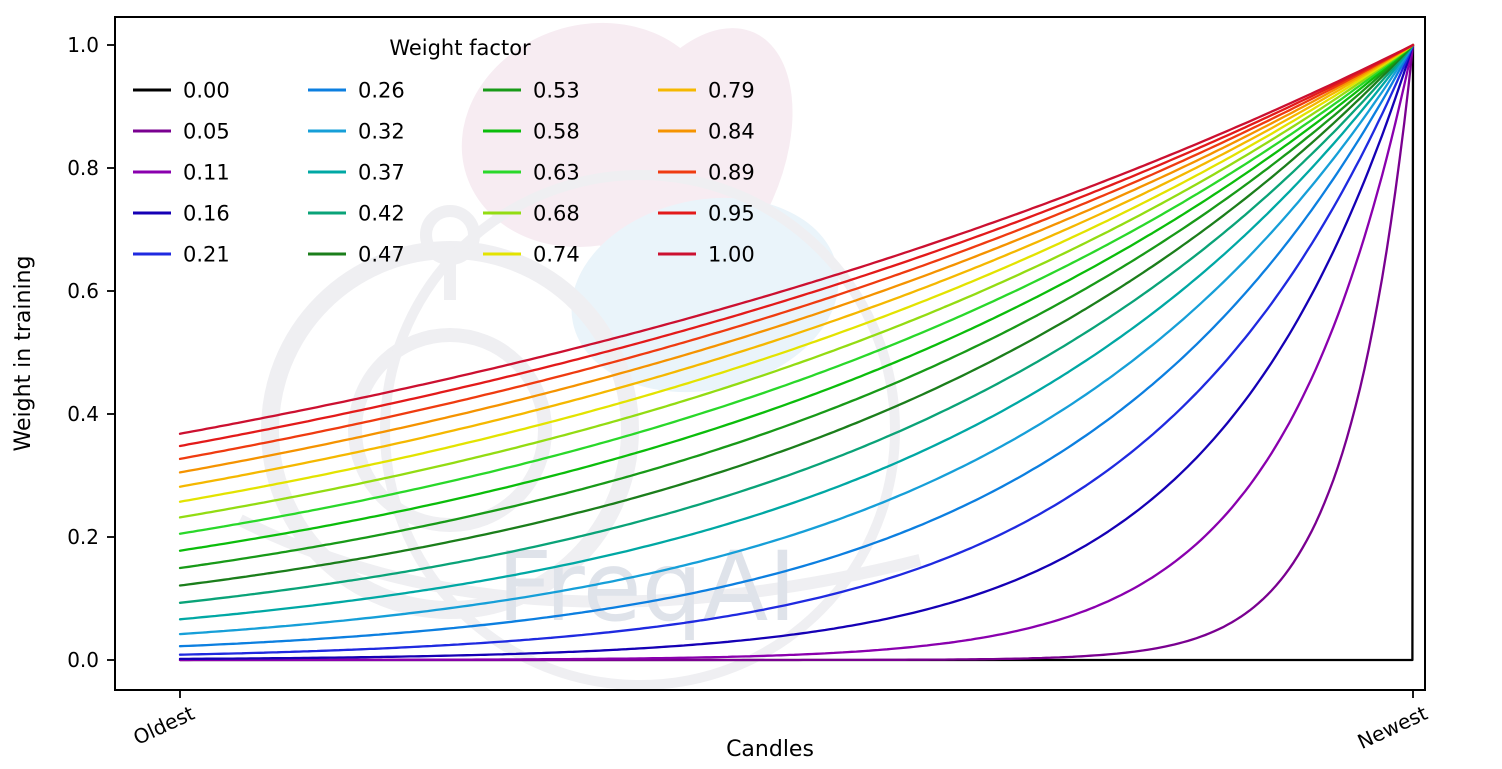 The image size is (1502, 769). I want to click on y-axis: 0.0 0.2 0.4 0.6 0.8 1.0, so click(91, 352).